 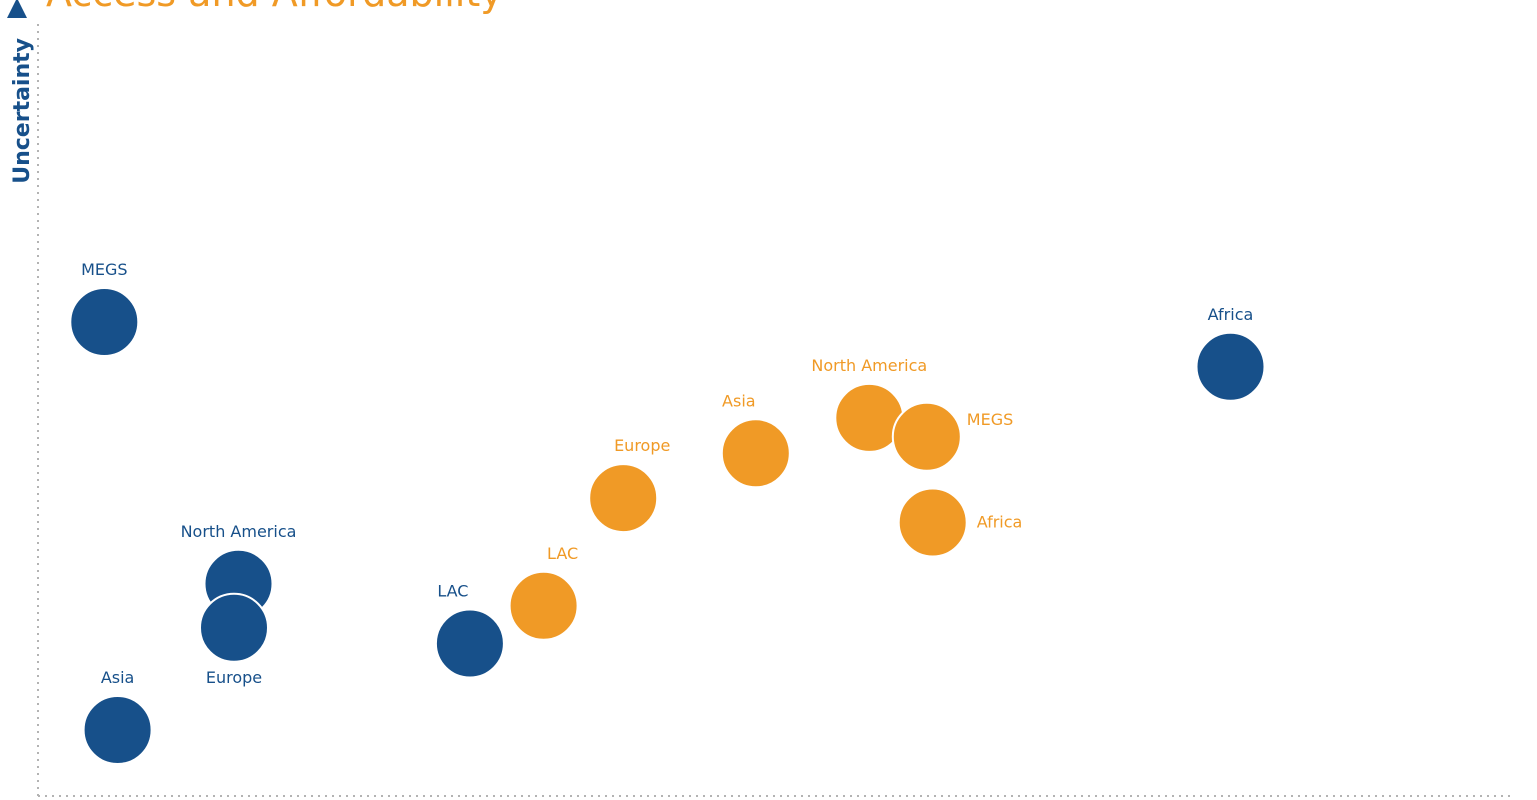 What do you see at coordinates (274, 7) in the screenshot?
I see `chart-title: Access and Affordability` at bounding box center [274, 7].